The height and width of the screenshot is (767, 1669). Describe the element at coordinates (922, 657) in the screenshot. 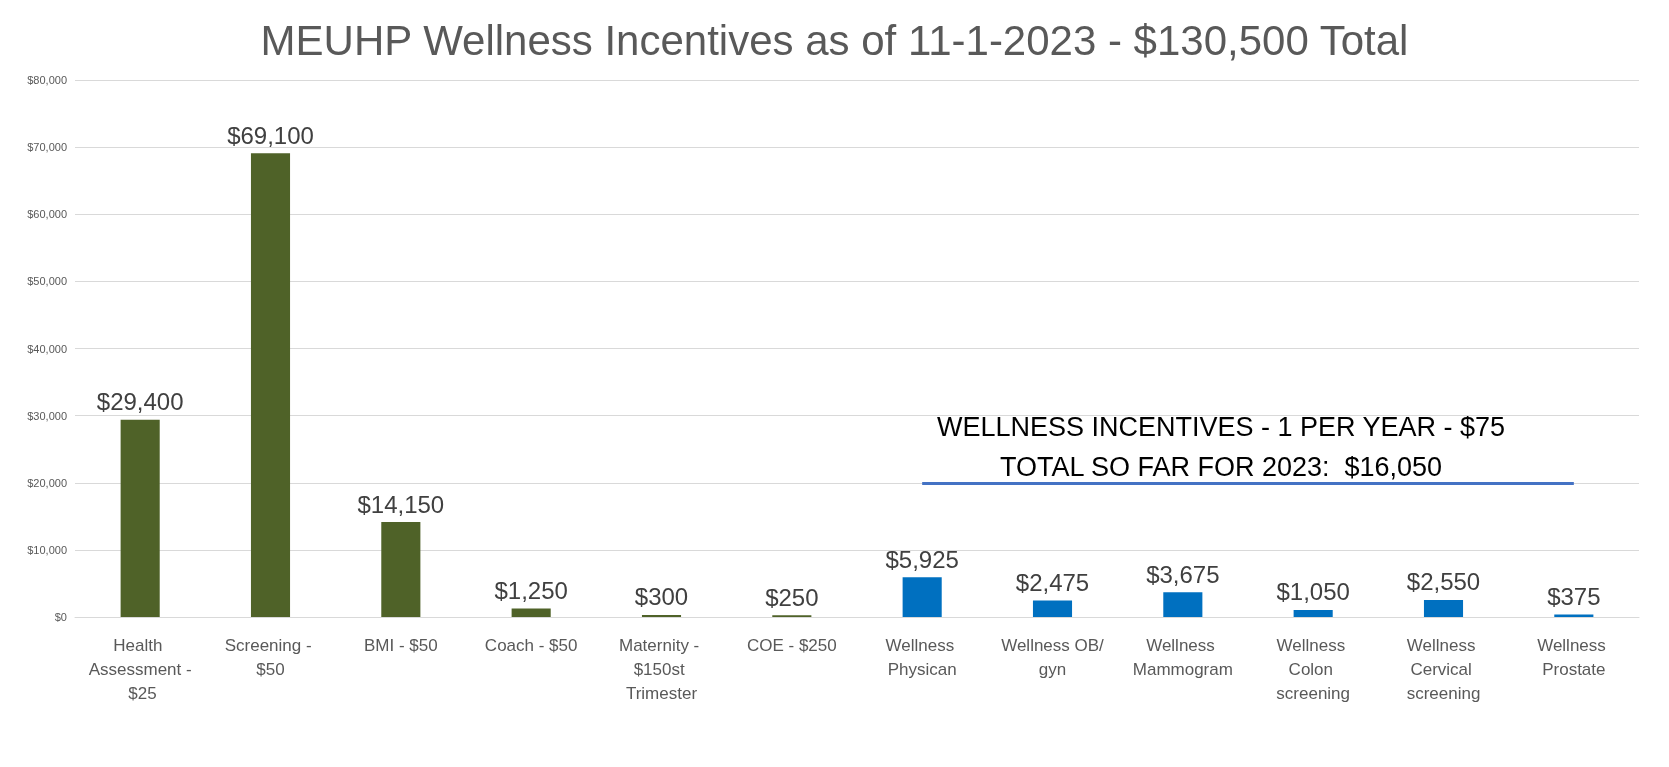

I see `x-tick-label: Wellness Physican` at that location.